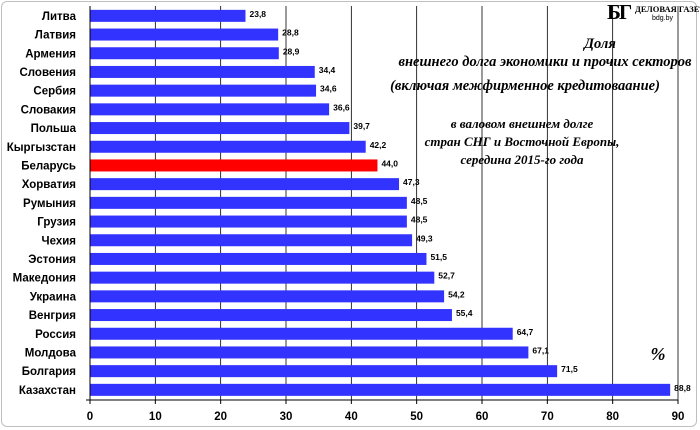  What do you see at coordinates (290, 33) in the screenshot?
I see `value-label: 28,8` at bounding box center [290, 33].